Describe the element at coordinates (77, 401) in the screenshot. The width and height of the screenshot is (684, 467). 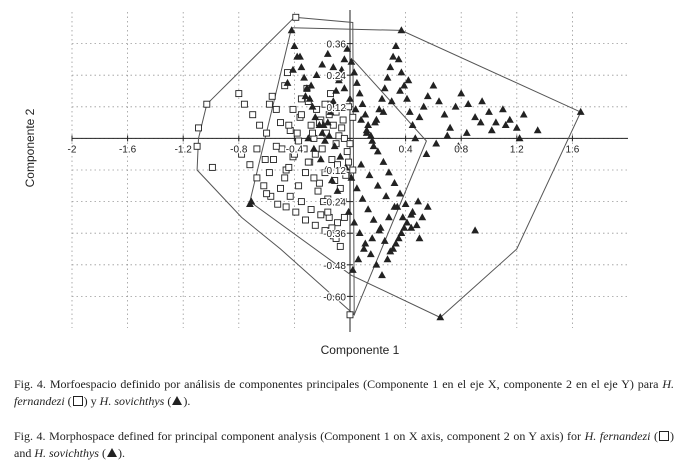
I see `open-square-marker-icon` at that location.